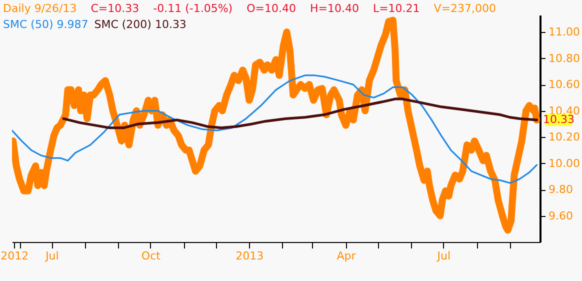  Describe the element at coordinates (564, 163) in the screenshot. I see `y-tick-label: 10.00` at that location.